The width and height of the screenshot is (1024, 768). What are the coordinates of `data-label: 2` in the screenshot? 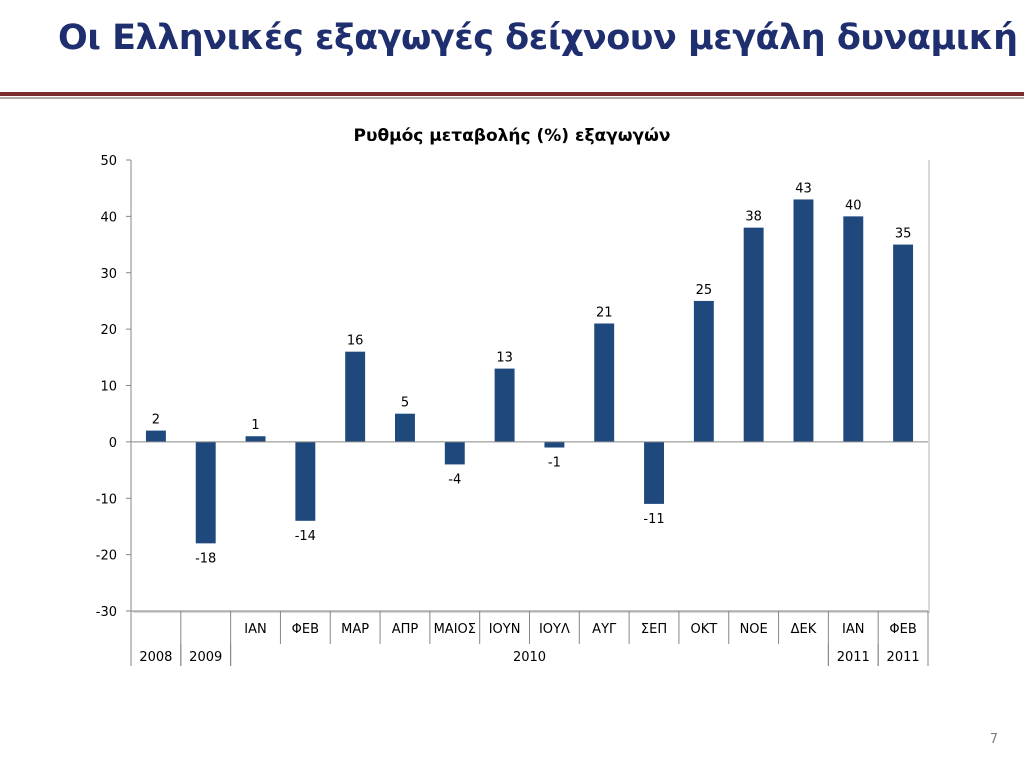 It's located at (156, 420).